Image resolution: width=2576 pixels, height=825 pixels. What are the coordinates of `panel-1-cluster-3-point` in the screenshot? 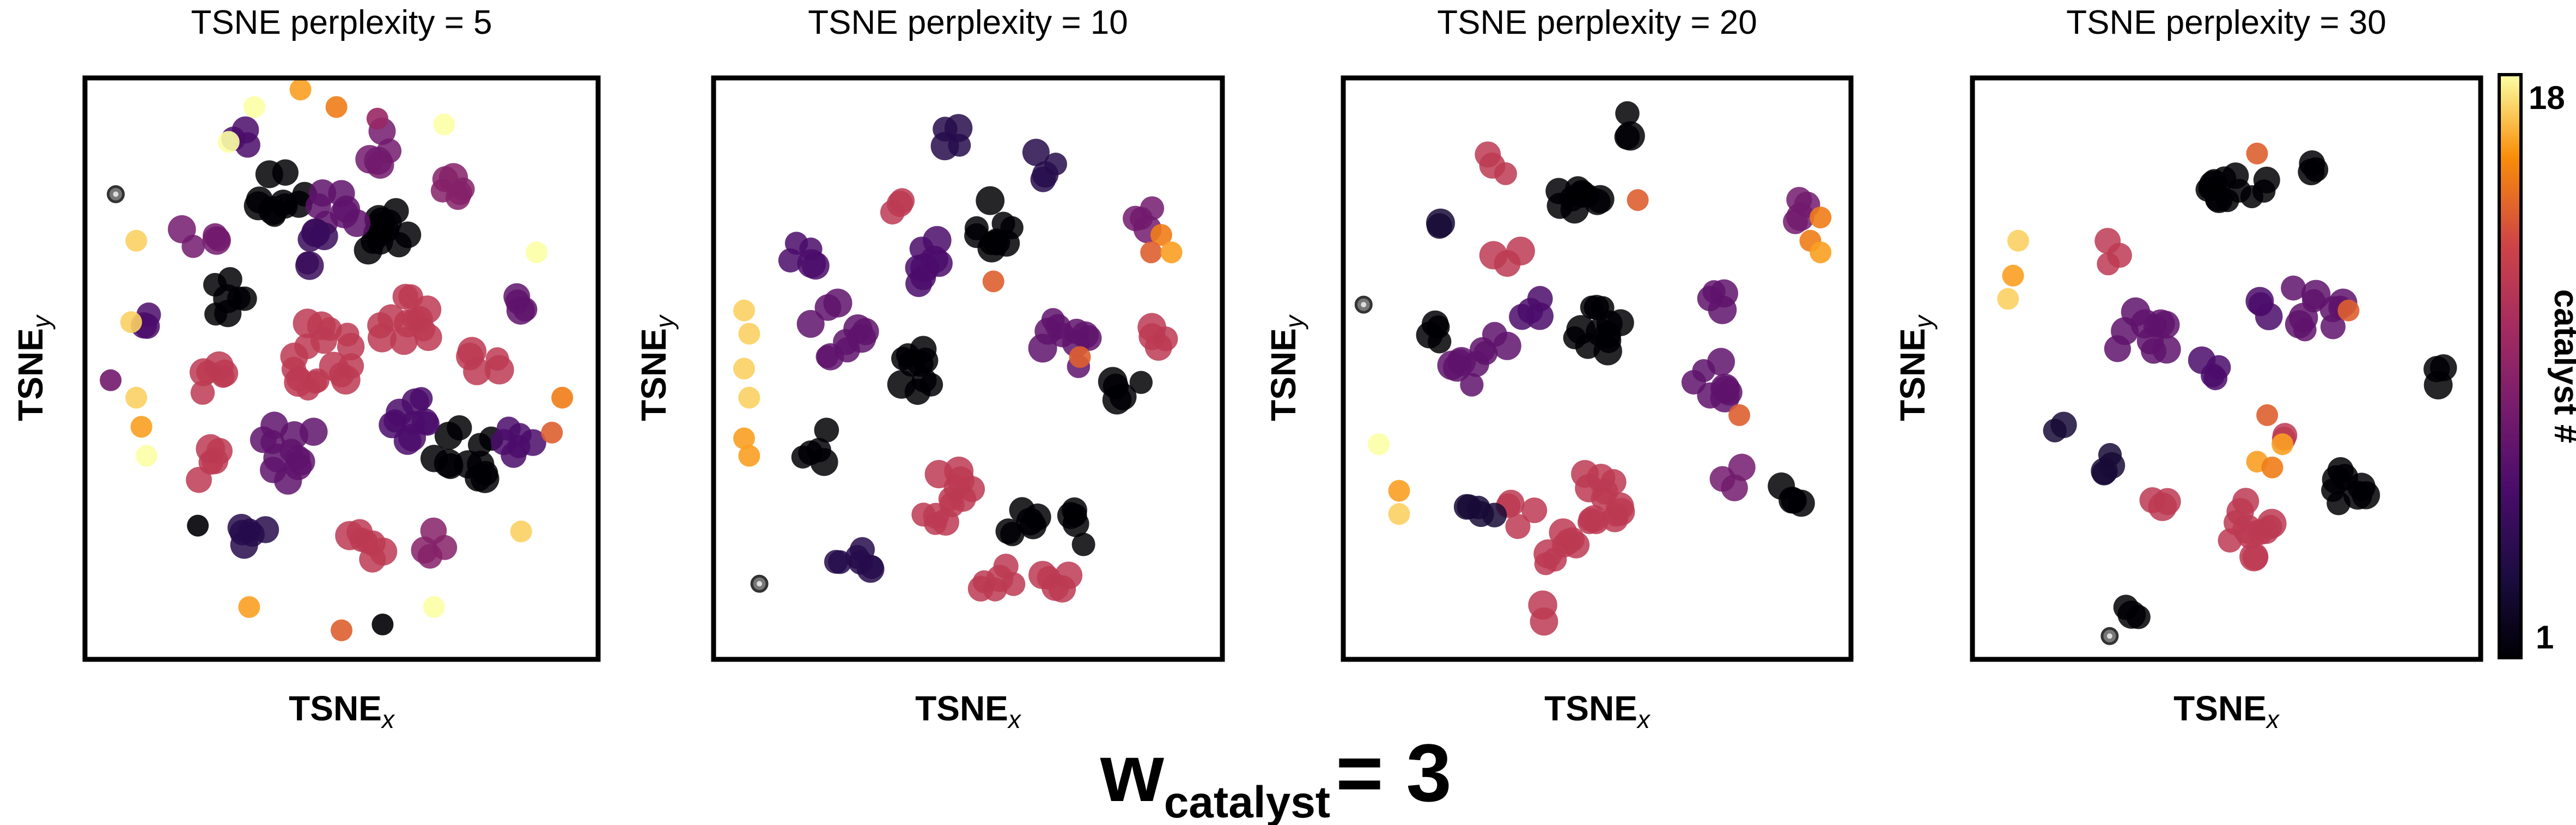 It's located at (486, 474).